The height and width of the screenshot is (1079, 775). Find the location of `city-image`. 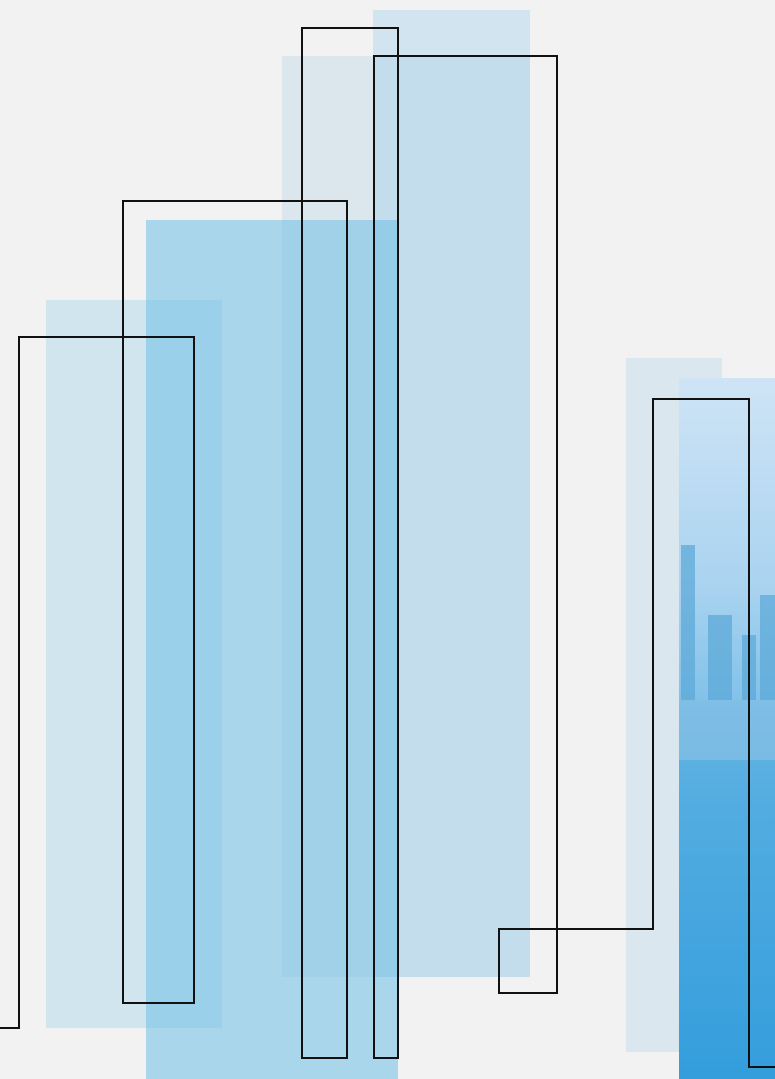

city-image is located at coordinates (727, 728).